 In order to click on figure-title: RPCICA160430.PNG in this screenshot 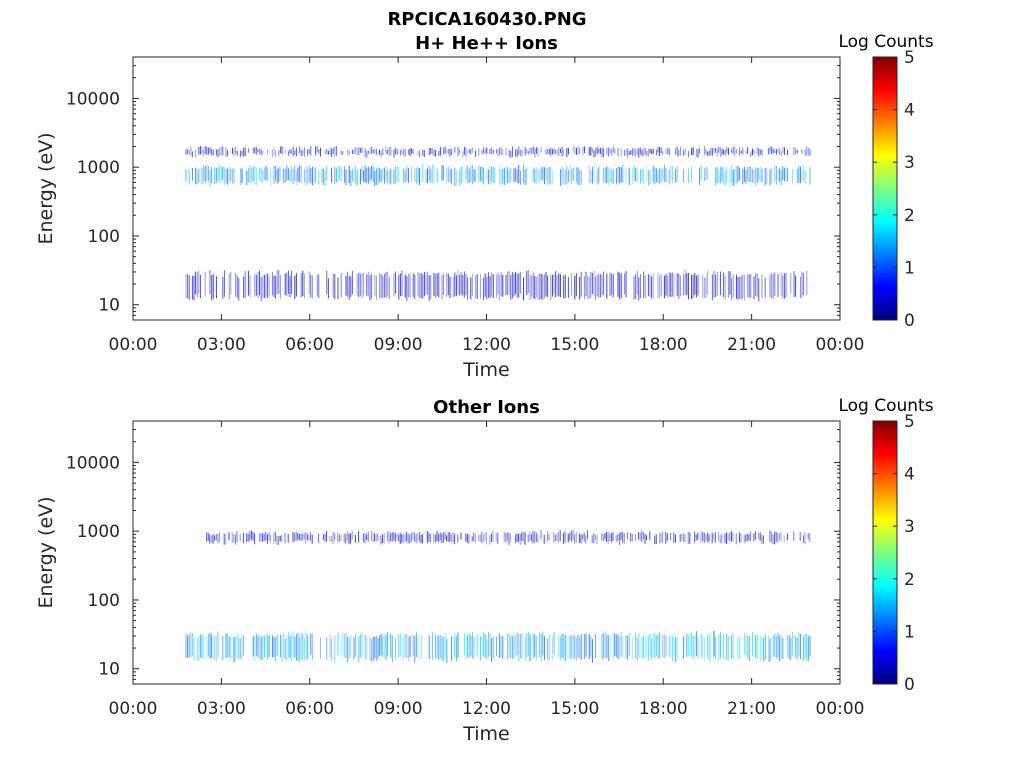, I will do `click(486, 19)`.